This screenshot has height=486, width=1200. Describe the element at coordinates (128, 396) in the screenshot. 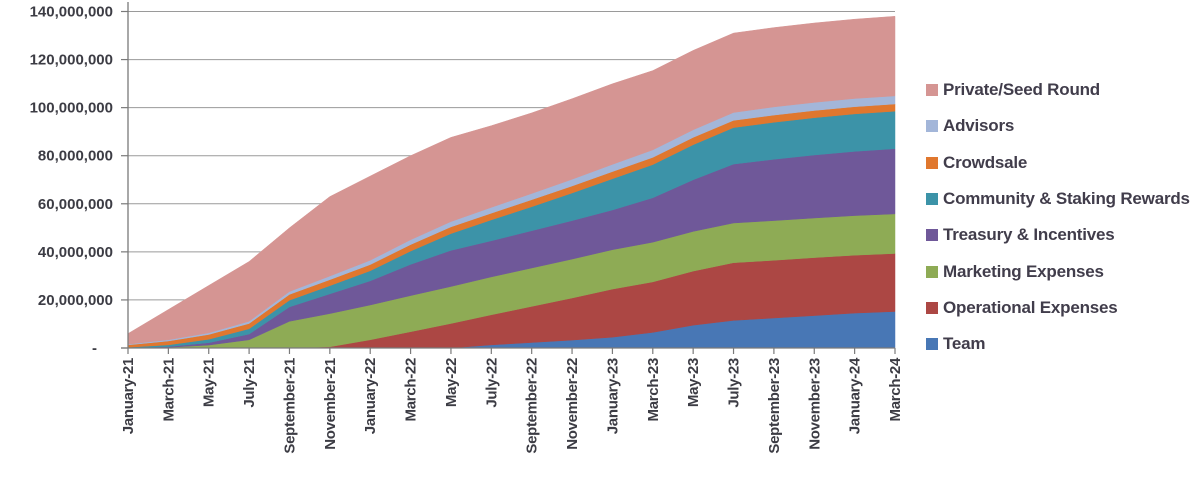

I see `x-axis-tick-label: January-21` at that location.